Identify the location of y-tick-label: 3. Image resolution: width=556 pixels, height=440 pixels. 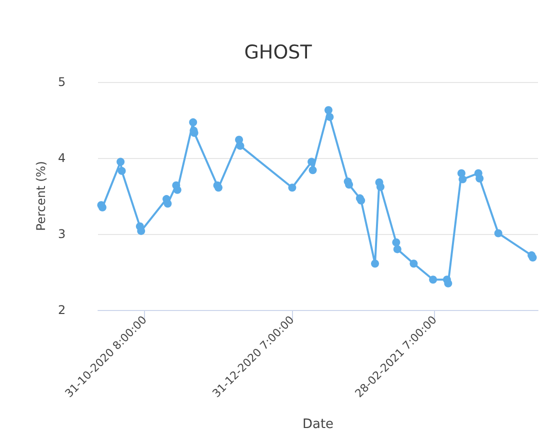
(62, 234).